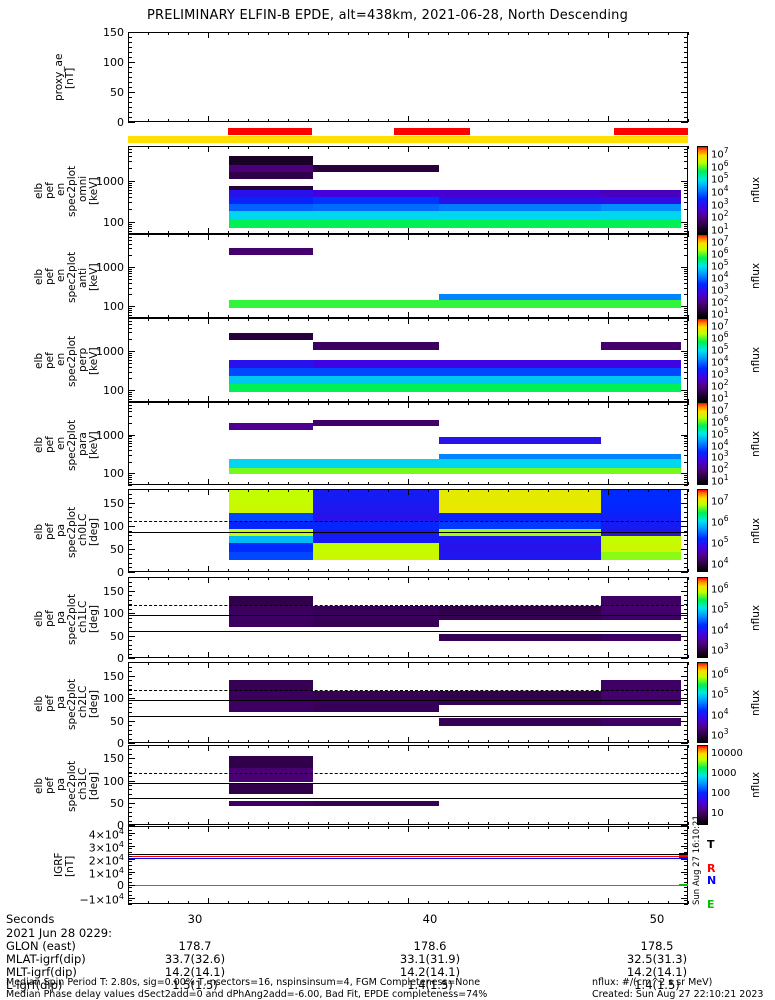  I want to click on colorbar-label: 10⁷, so click(720, 409).